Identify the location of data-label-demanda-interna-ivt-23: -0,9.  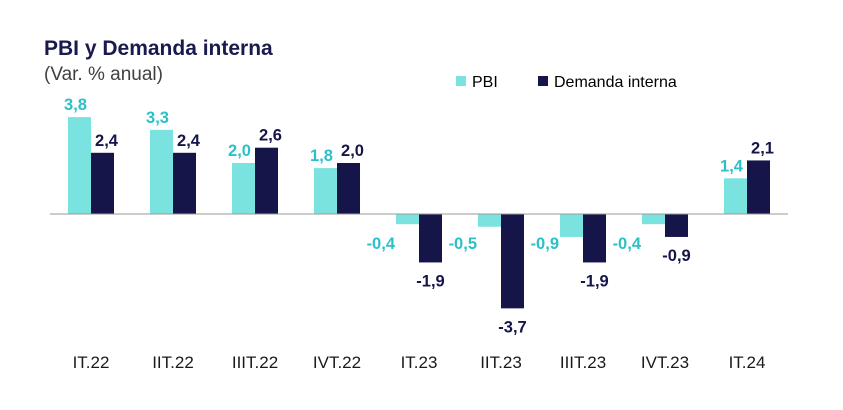
(676, 256).